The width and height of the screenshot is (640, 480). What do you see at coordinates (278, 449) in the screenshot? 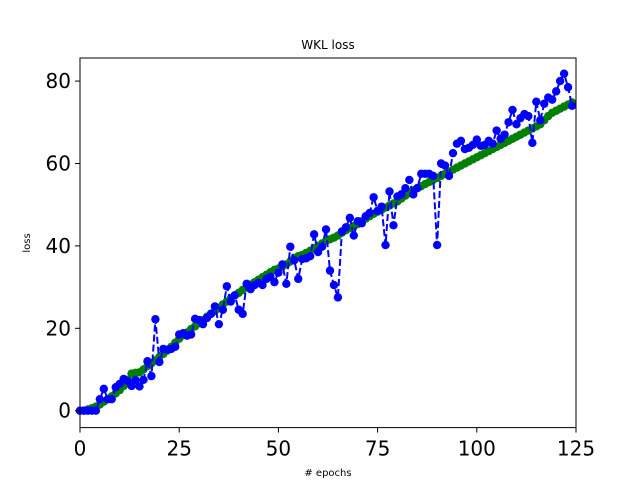
I see `x-tick-label: 50` at bounding box center [278, 449].